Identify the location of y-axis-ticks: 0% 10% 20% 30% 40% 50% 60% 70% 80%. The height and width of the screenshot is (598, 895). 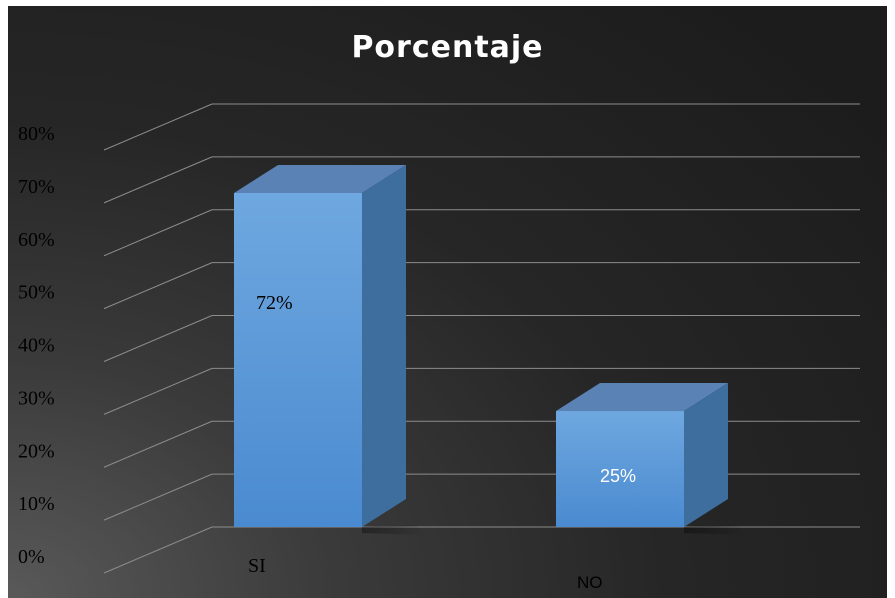
(36, 345).